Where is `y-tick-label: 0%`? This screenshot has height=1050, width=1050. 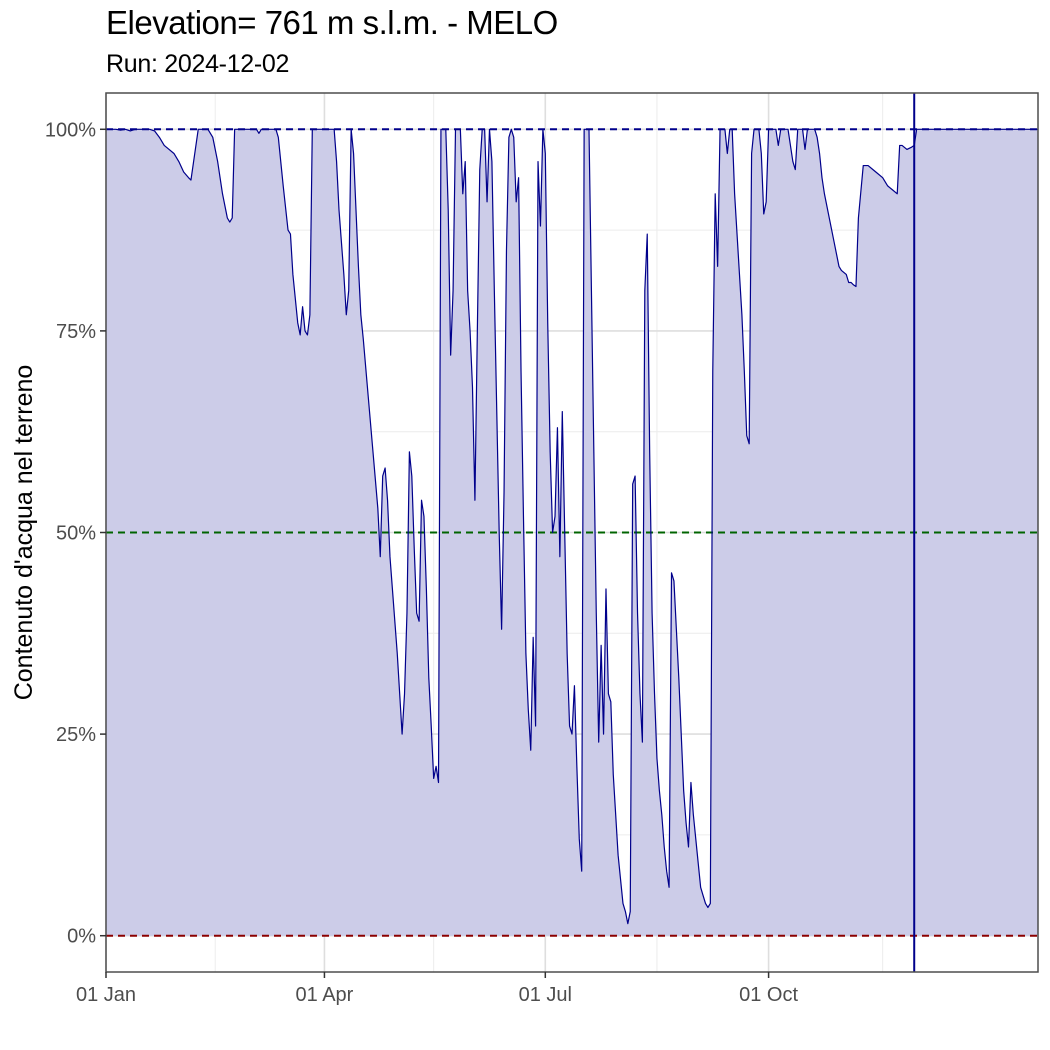
y-tick-label: 0% is located at coordinates (81, 937).